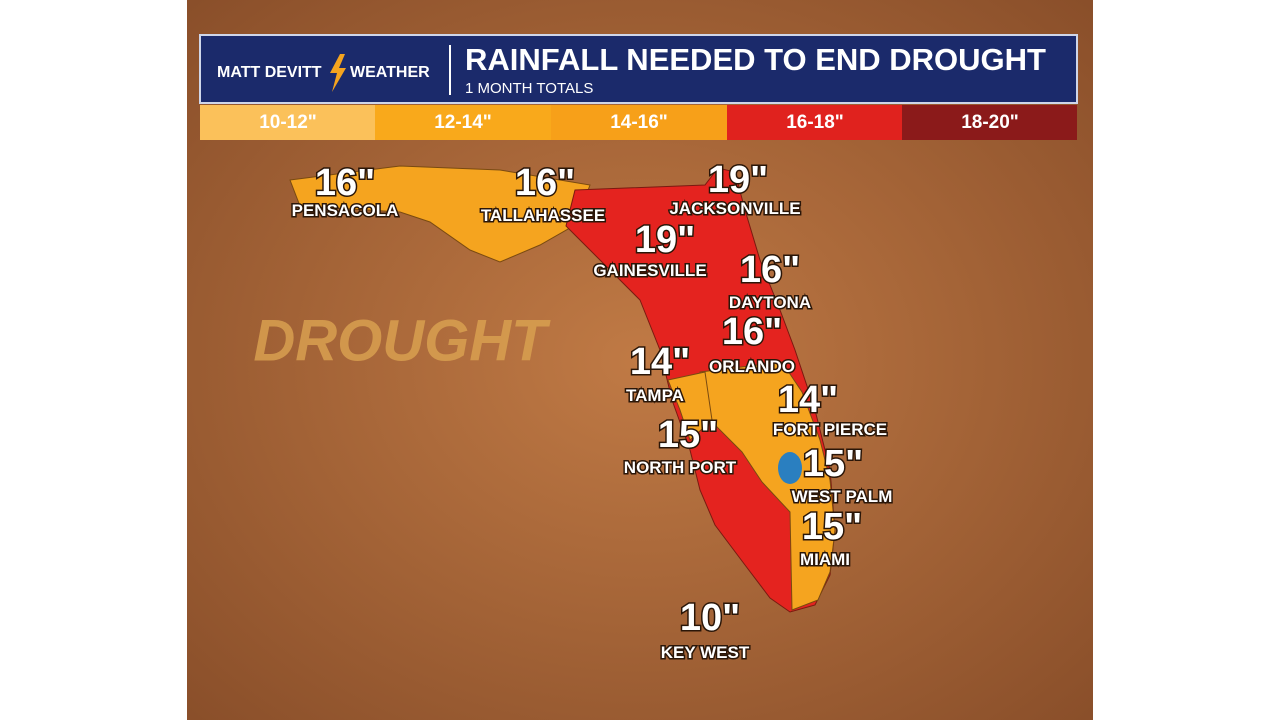 This screenshot has width=1280, height=720. I want to click on legend: 10-12" 12-14" 14-16" 16-18" 18-20", so click(638, 122).